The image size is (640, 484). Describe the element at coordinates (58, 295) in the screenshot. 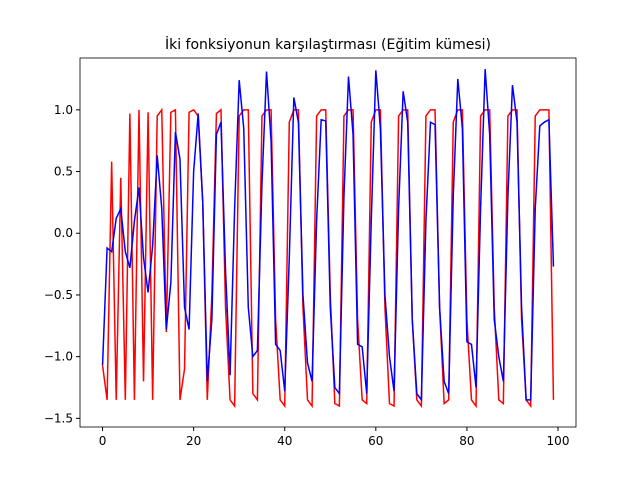

I see `y-tick-label: −0.5` at that location.